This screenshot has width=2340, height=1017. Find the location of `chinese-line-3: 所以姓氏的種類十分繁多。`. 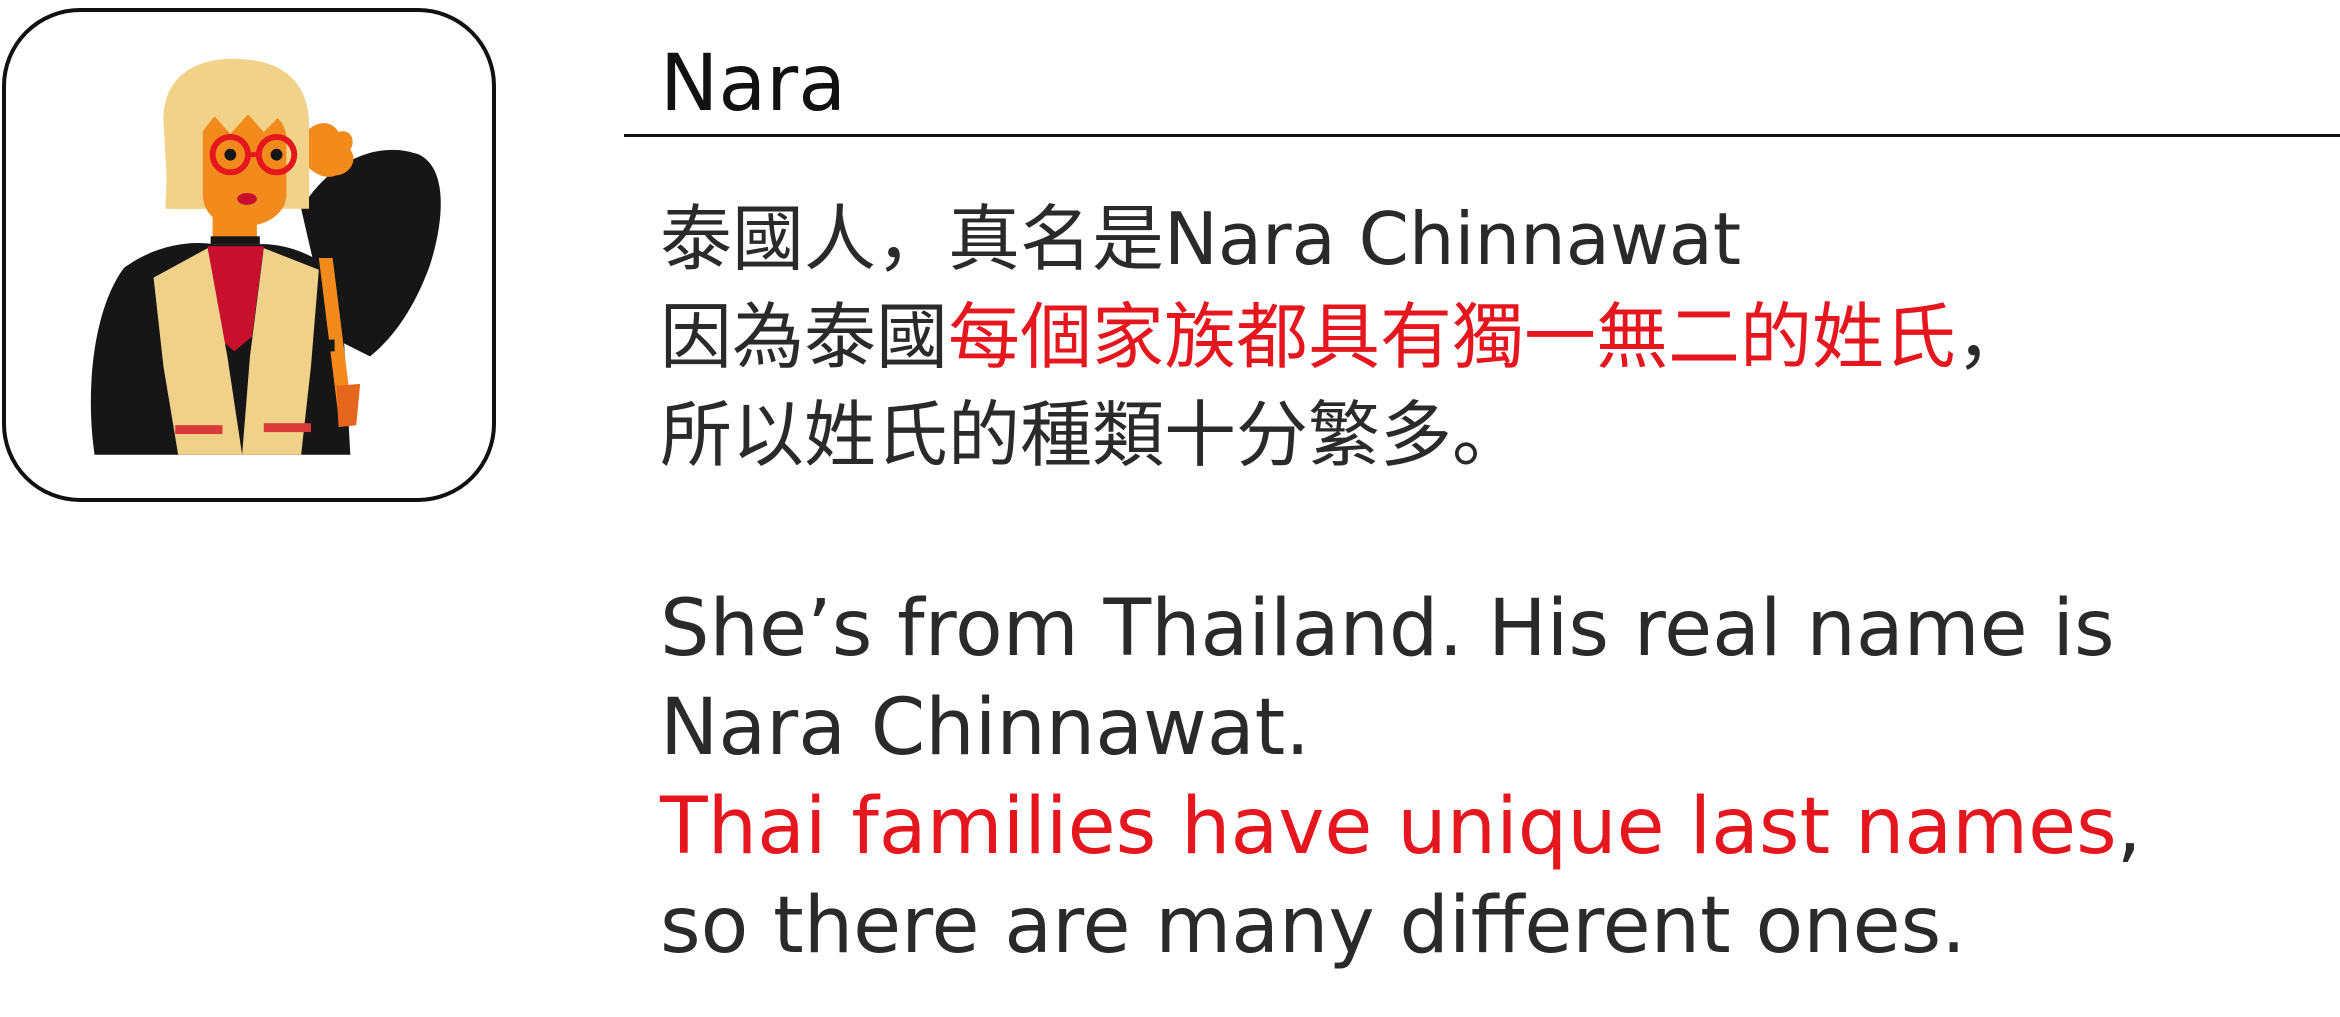

chinese-line-3: 所以姓氏的種類十分繁多。 is located at coordinates (1092, 435).